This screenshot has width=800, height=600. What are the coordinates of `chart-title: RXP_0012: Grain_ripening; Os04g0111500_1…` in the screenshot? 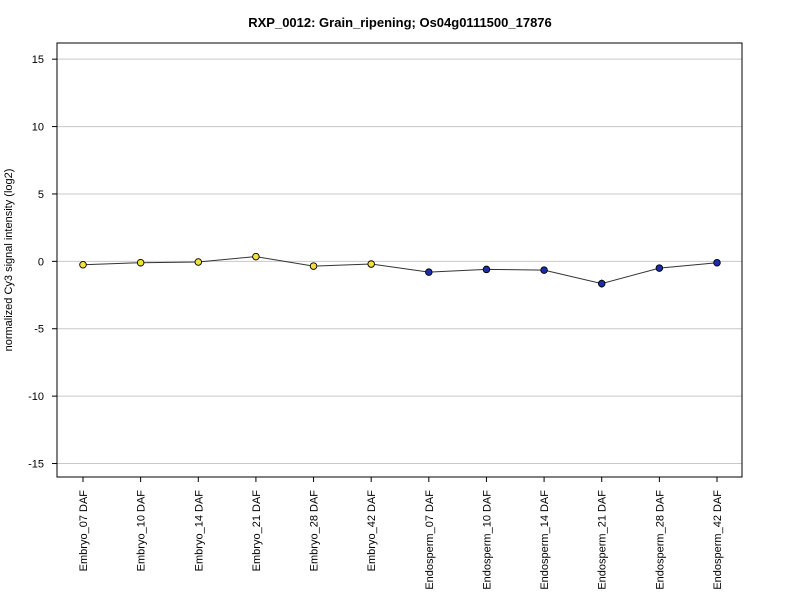 It's located at (400, 22).